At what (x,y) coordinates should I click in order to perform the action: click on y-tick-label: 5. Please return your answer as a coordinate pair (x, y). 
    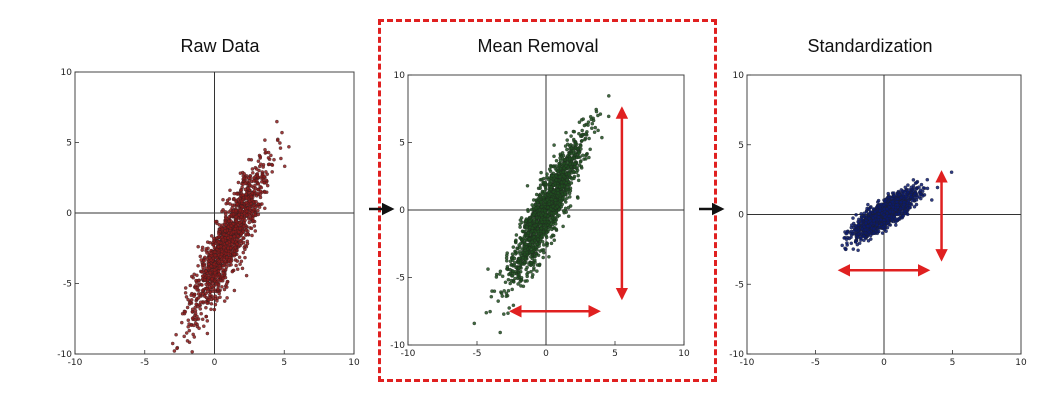
    Looking at the image, I should click on (402, 144).